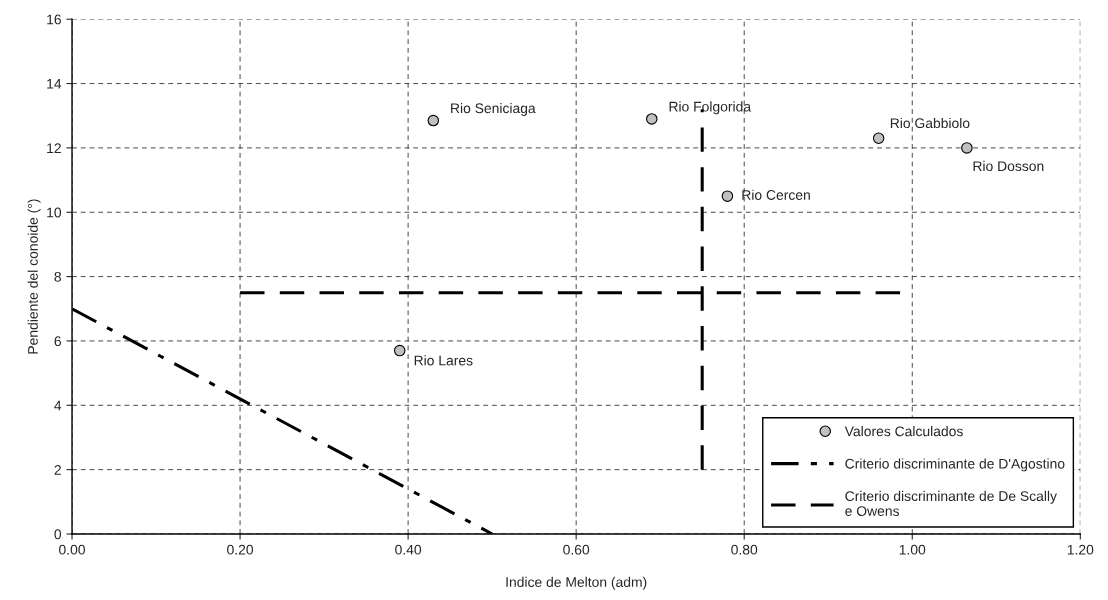 The width and height of the screenshot is (1108, 600). What do you see at coordinates (951, 503) in the screenshot?
I see `legend-label: Criterio discriminante de De Scally e Owens` at bounding box center [951, 503].